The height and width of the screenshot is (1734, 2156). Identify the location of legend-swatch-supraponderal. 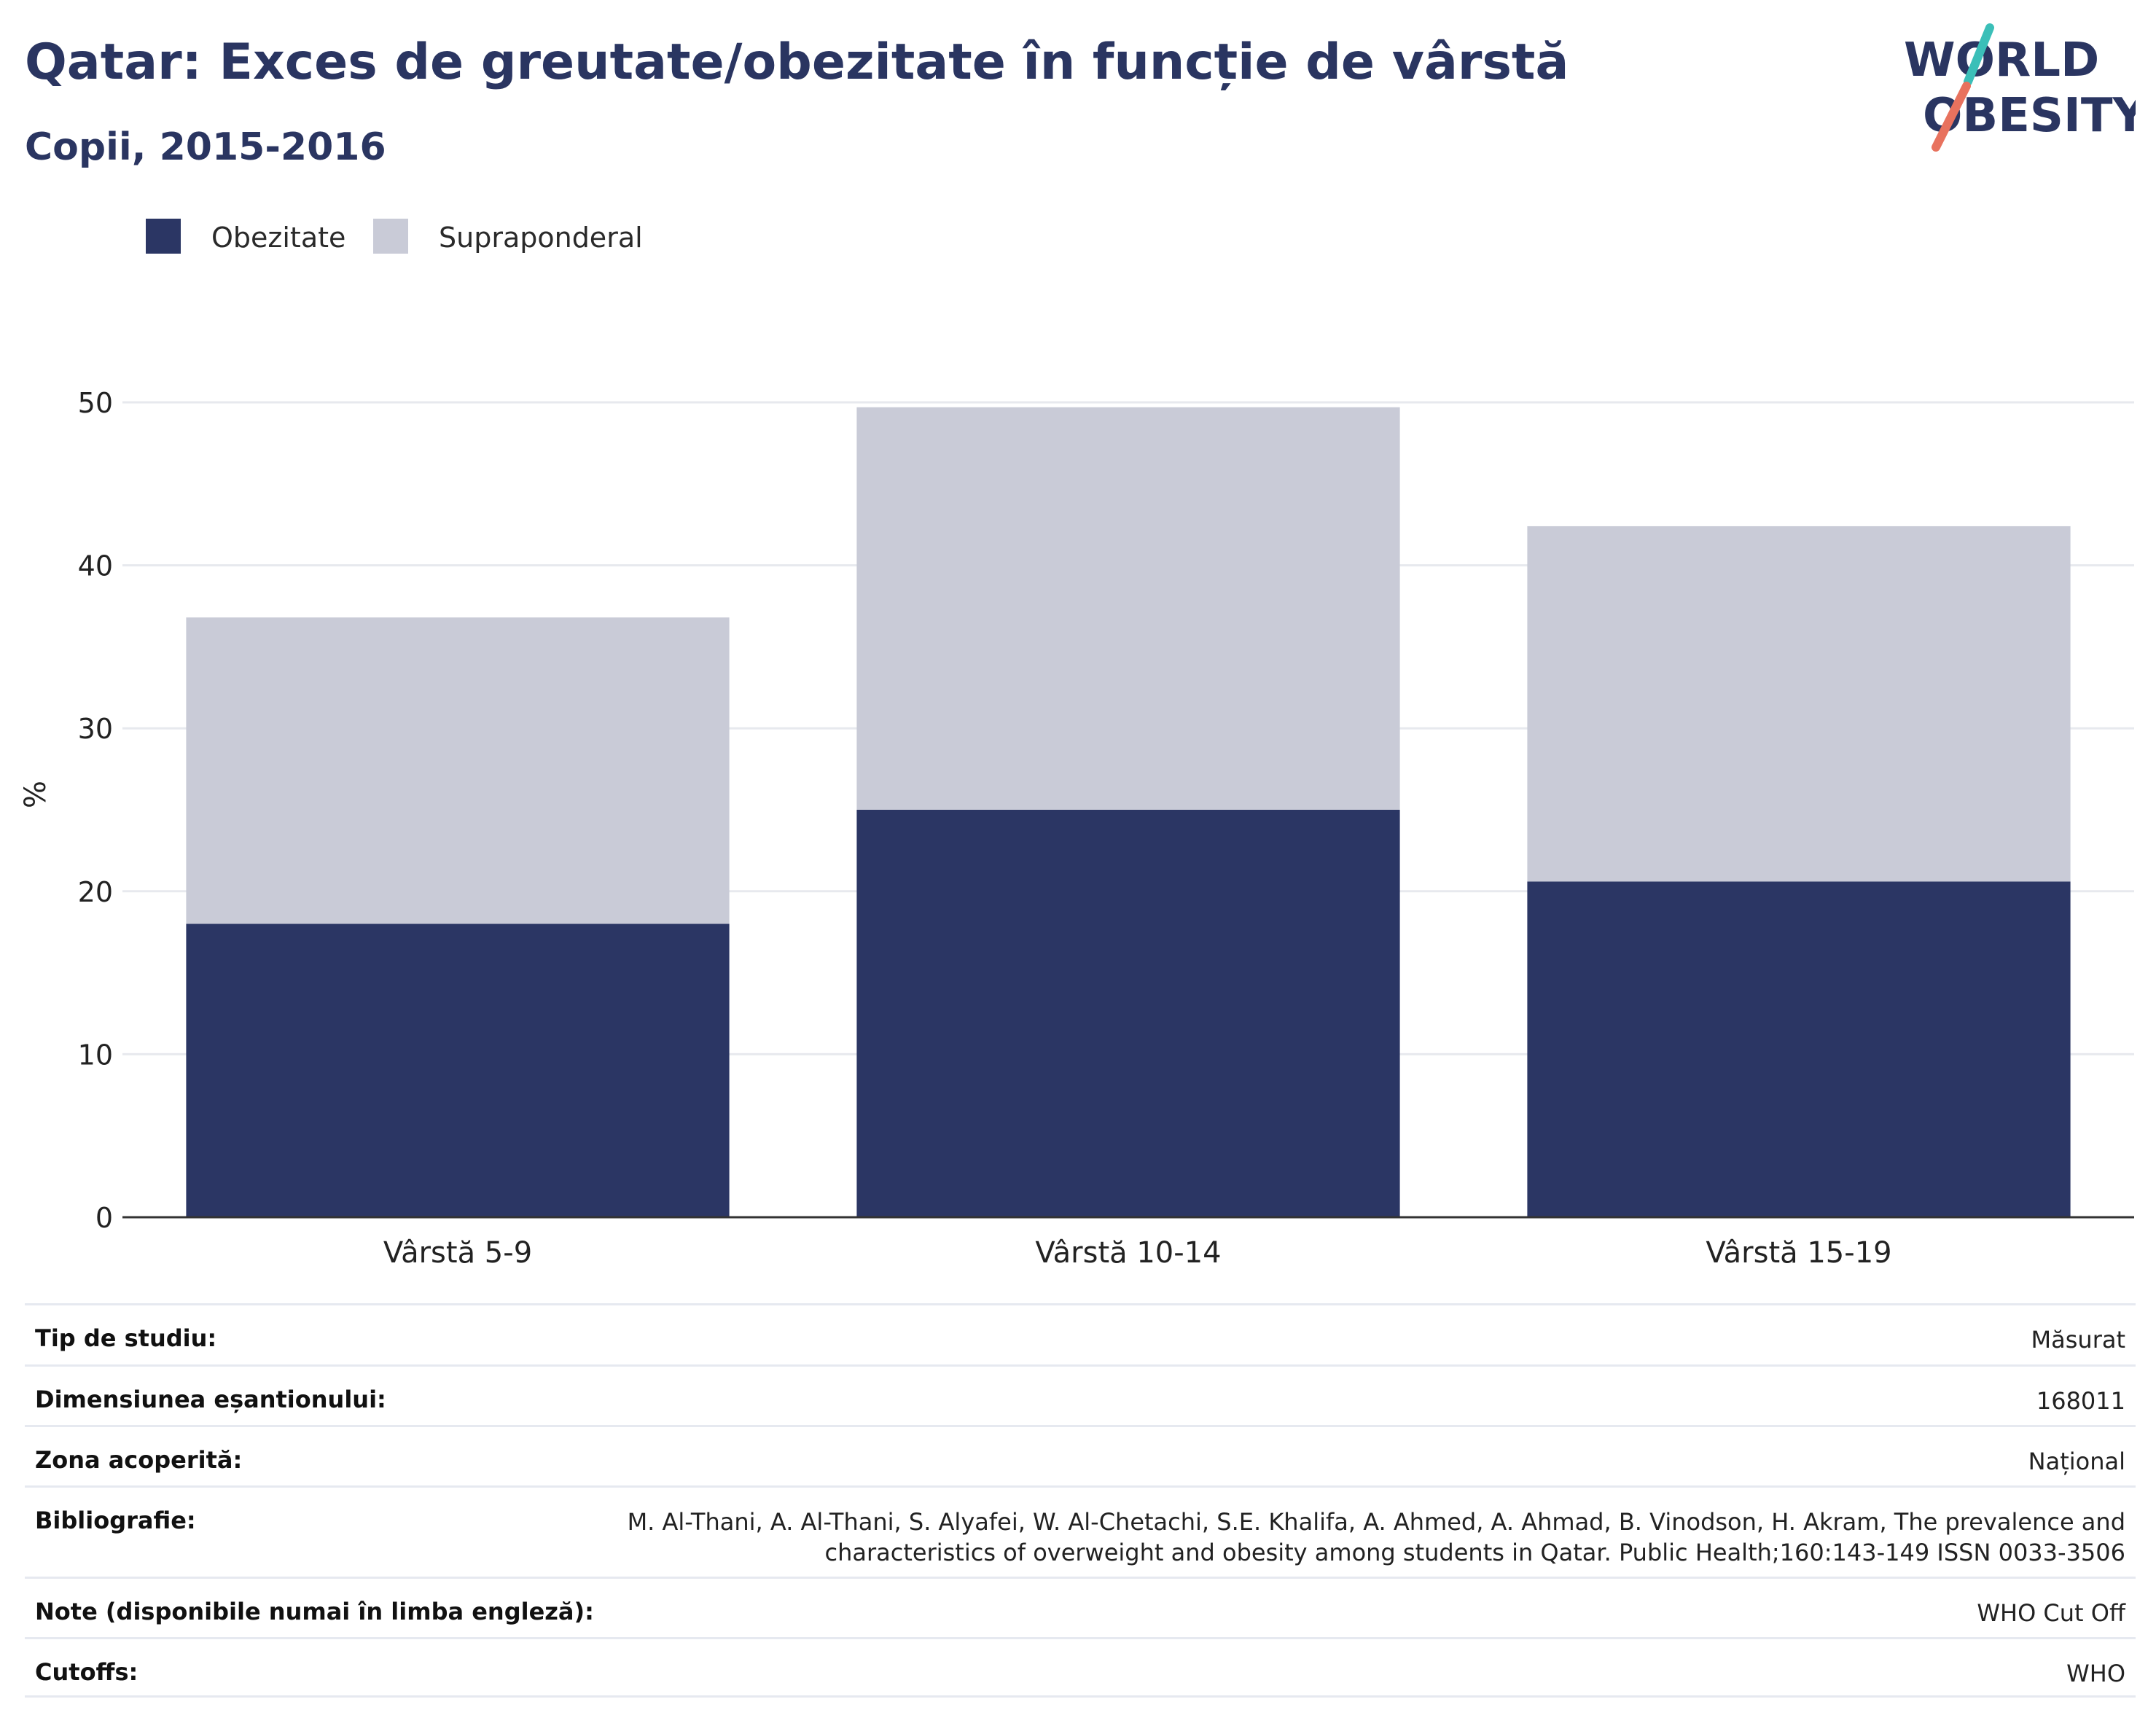
(390, 236).